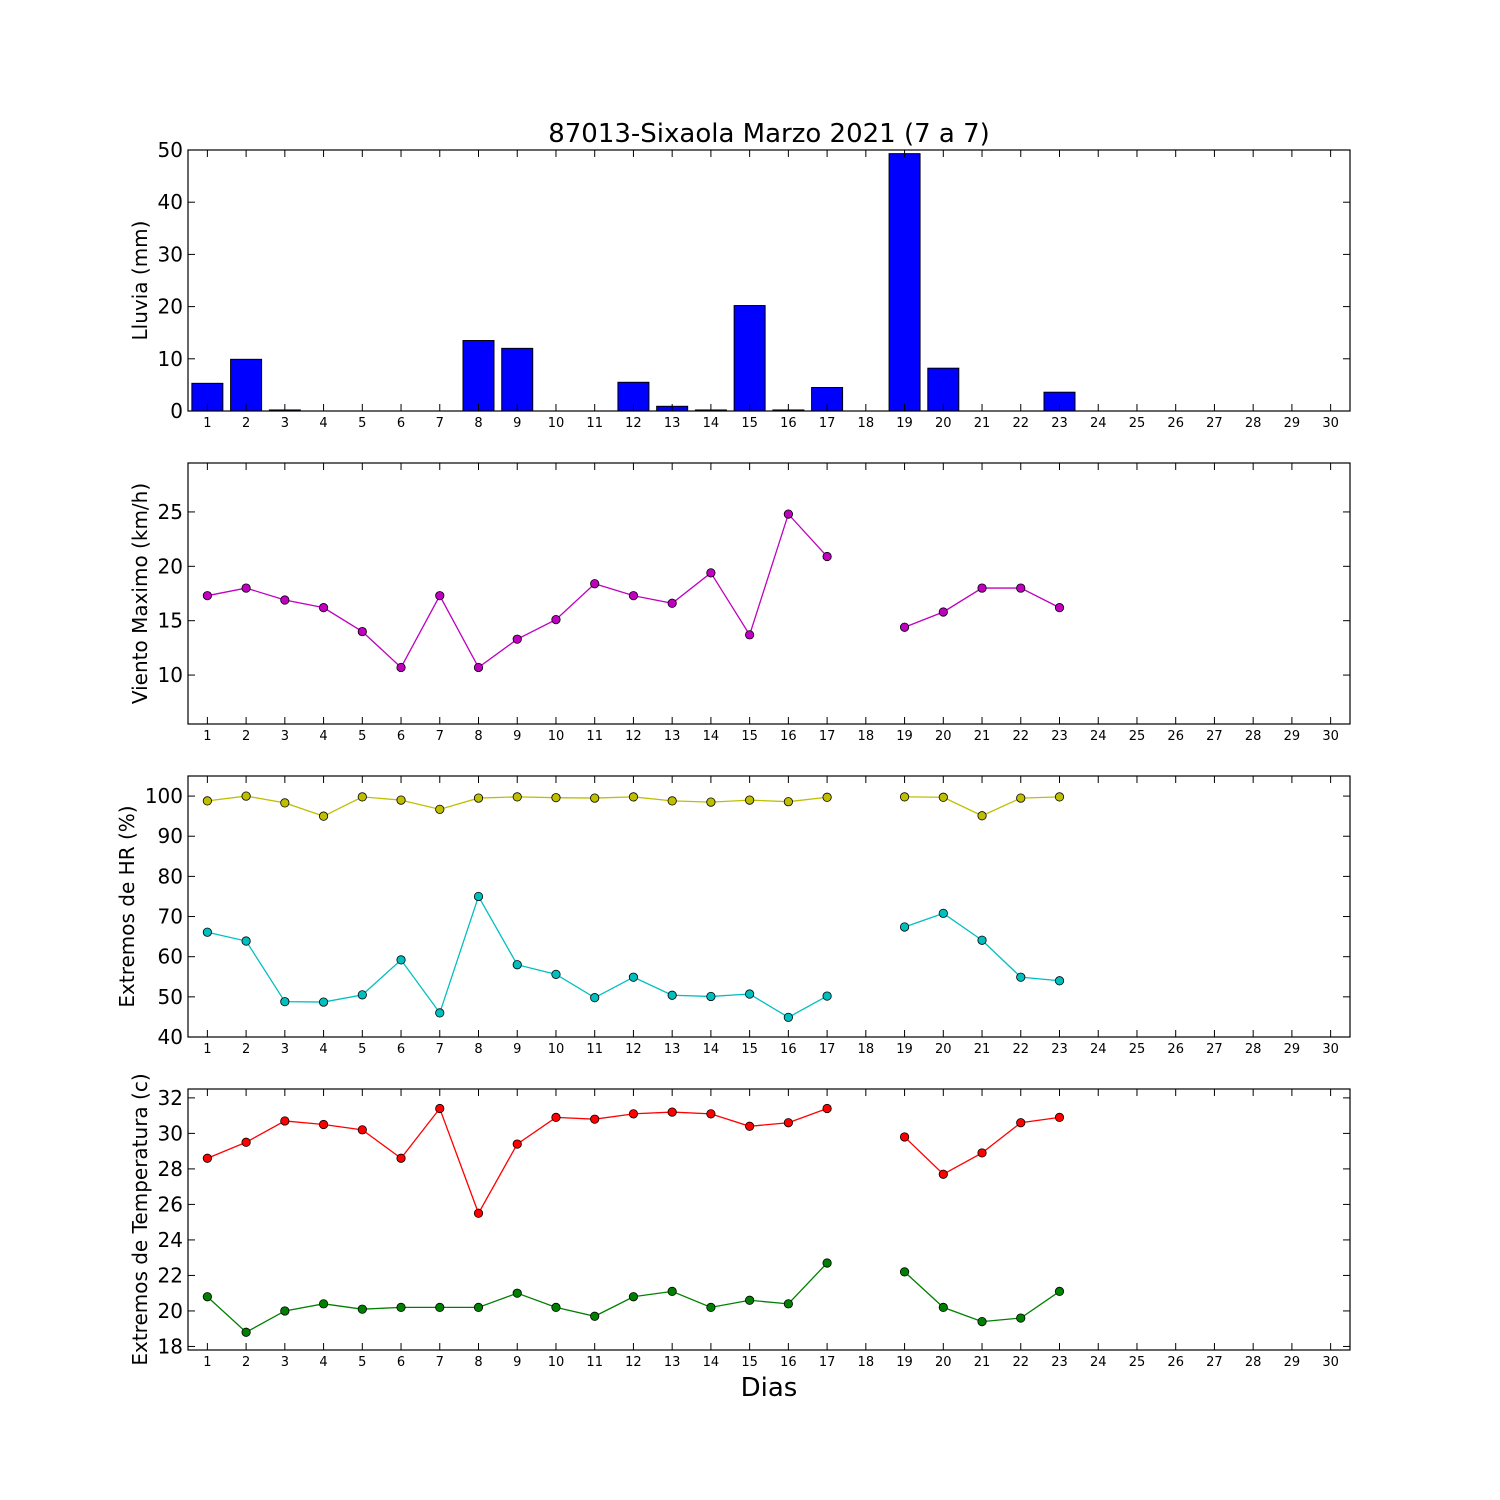  Describe the element at coordinates (285, 1362) in the screenshot. I see `x-tick-label: 3` at that location.